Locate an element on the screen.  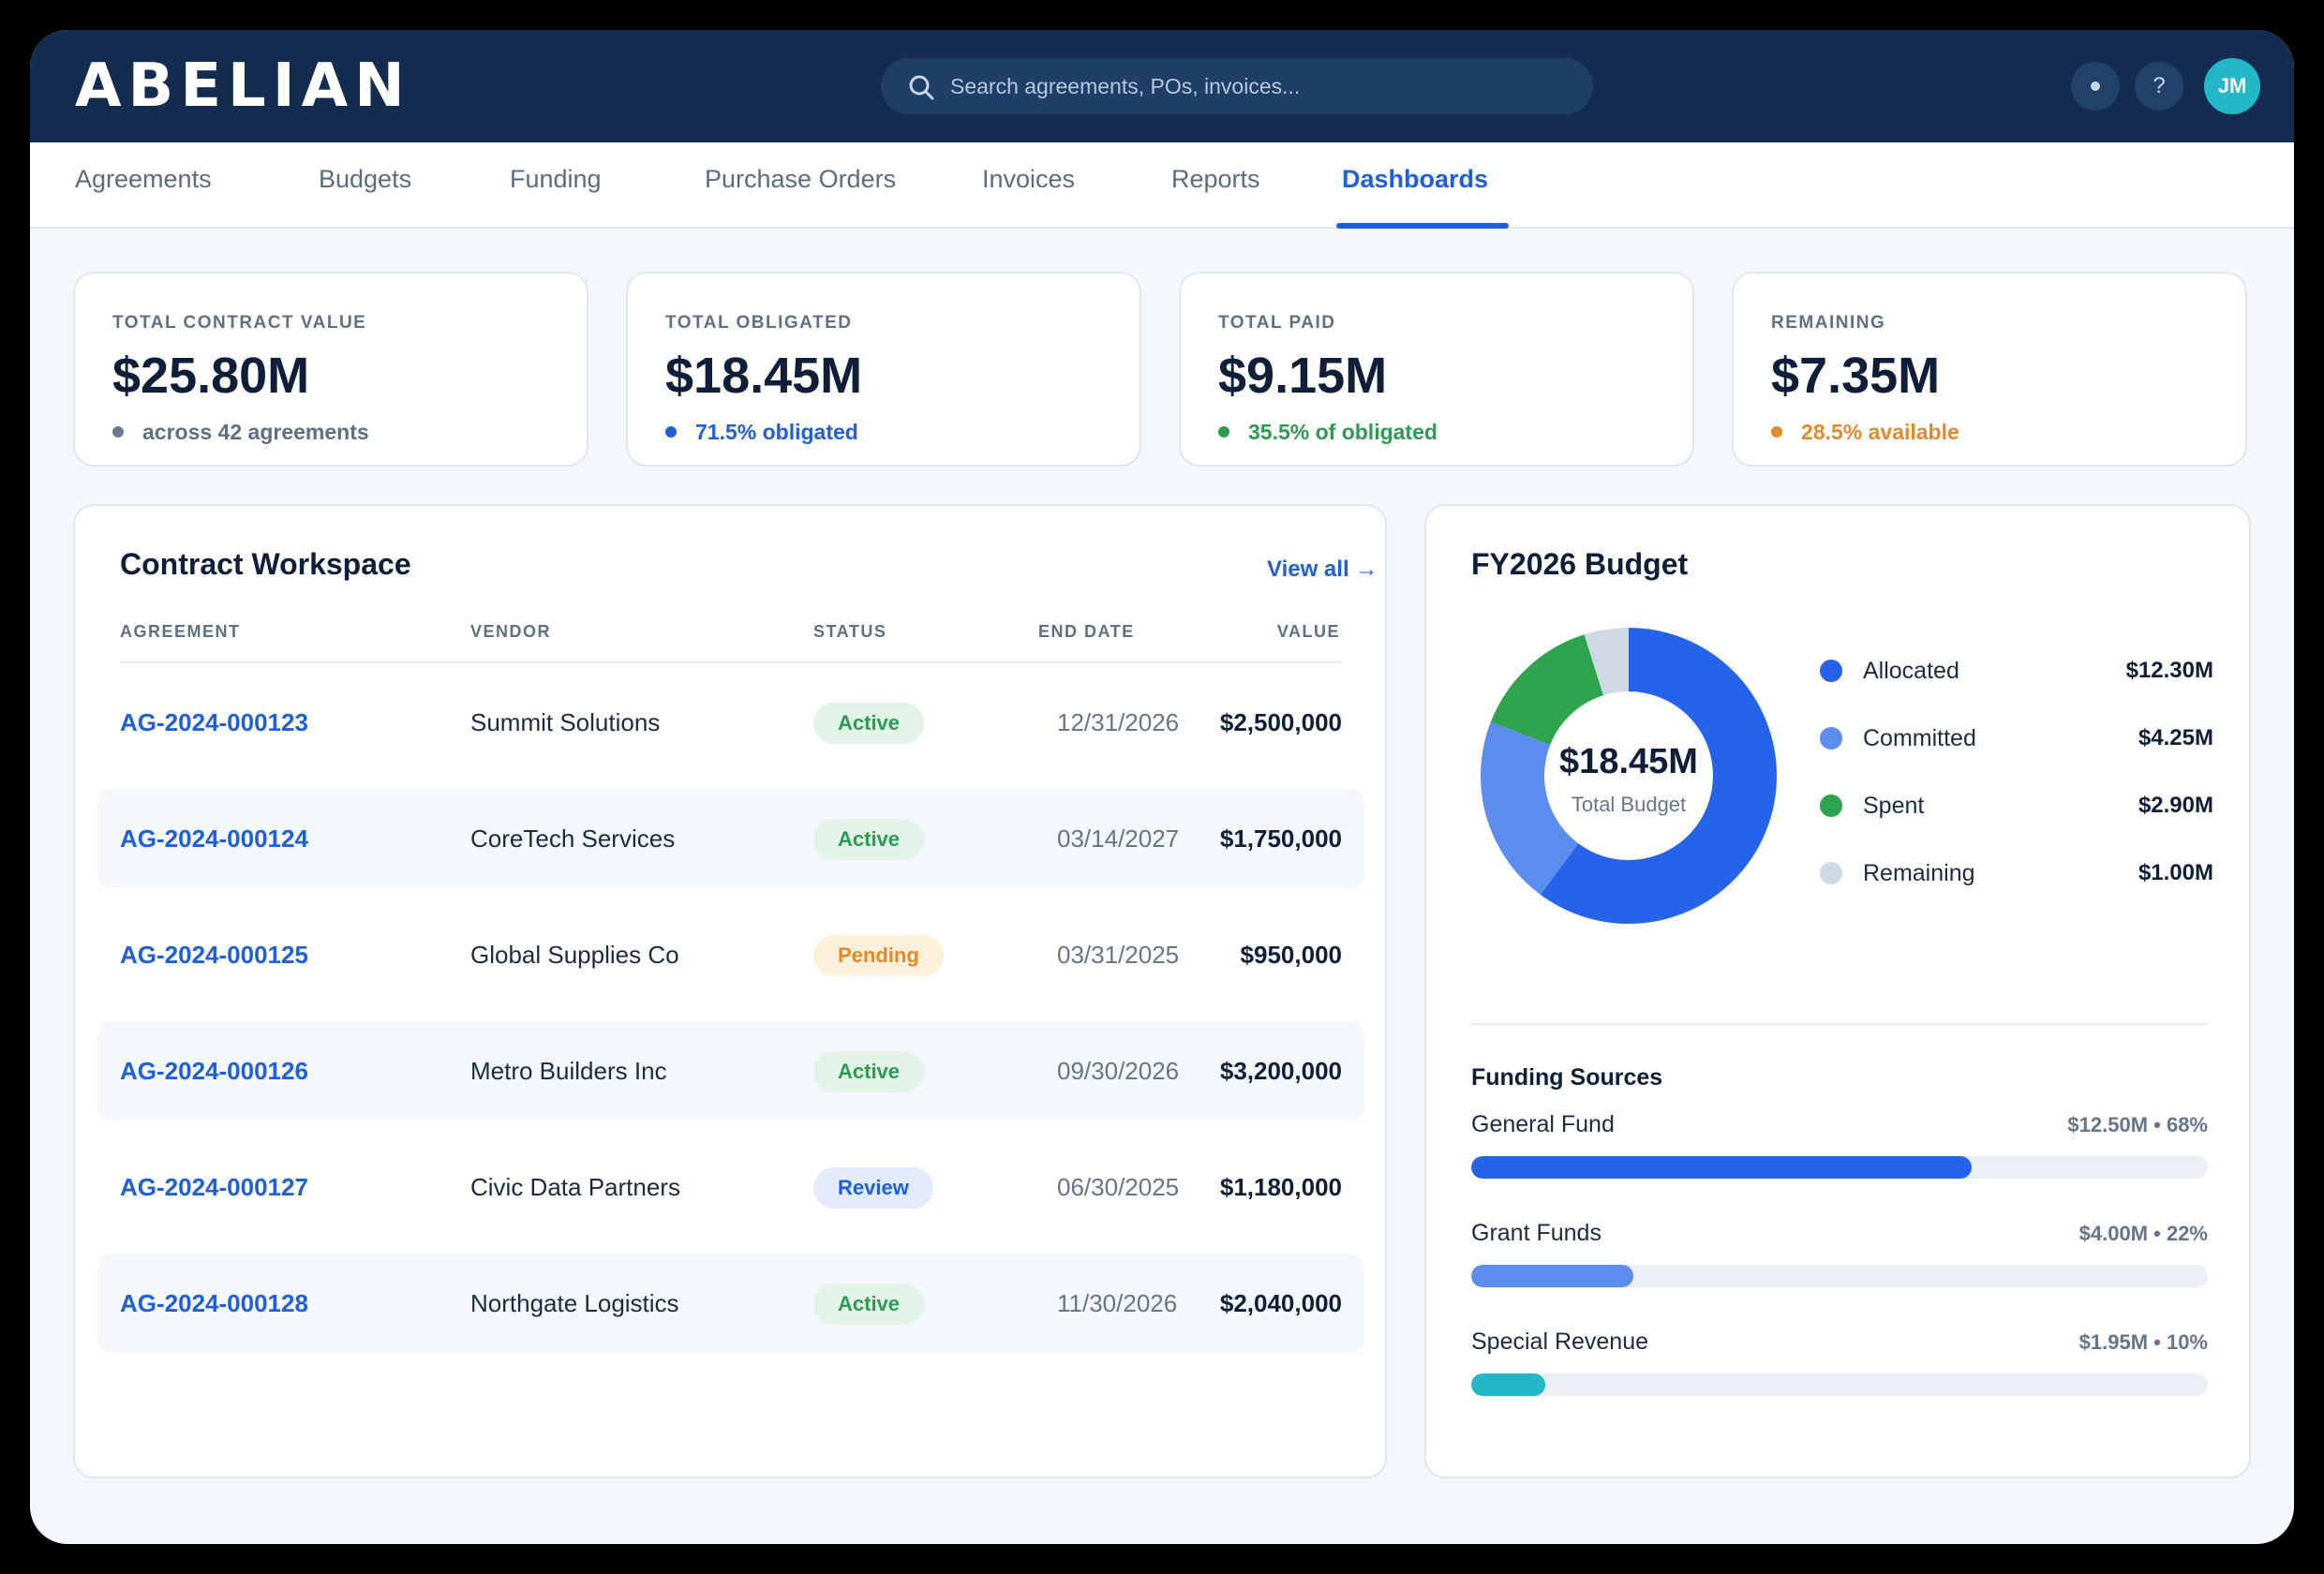
stat-label: REMAINING is located at coordinates (1828, 323).